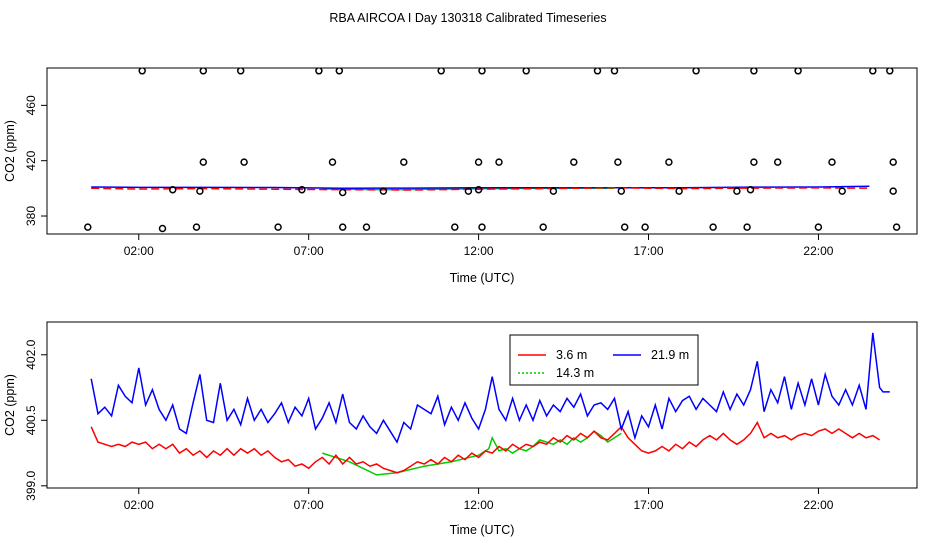  I want to click on legend-label: 14.3 m, so click(575, 373).